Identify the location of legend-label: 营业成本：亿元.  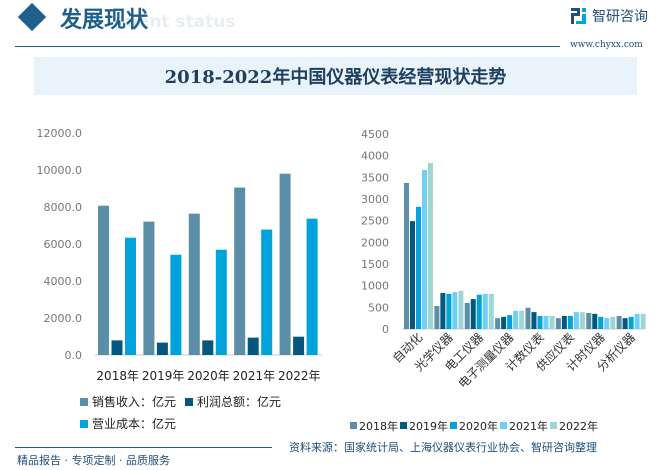
(134, 423).